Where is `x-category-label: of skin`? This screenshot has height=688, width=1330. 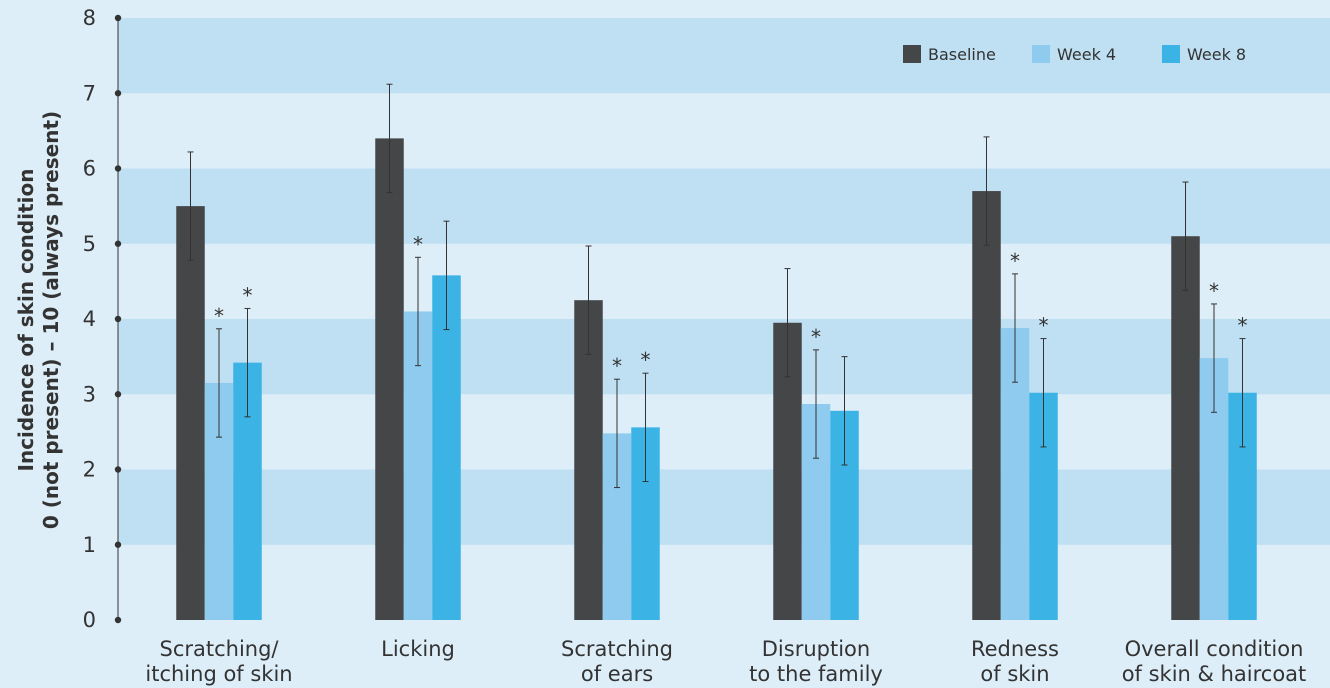
x-category-label: of skin is located at coordinates (1014, 674).